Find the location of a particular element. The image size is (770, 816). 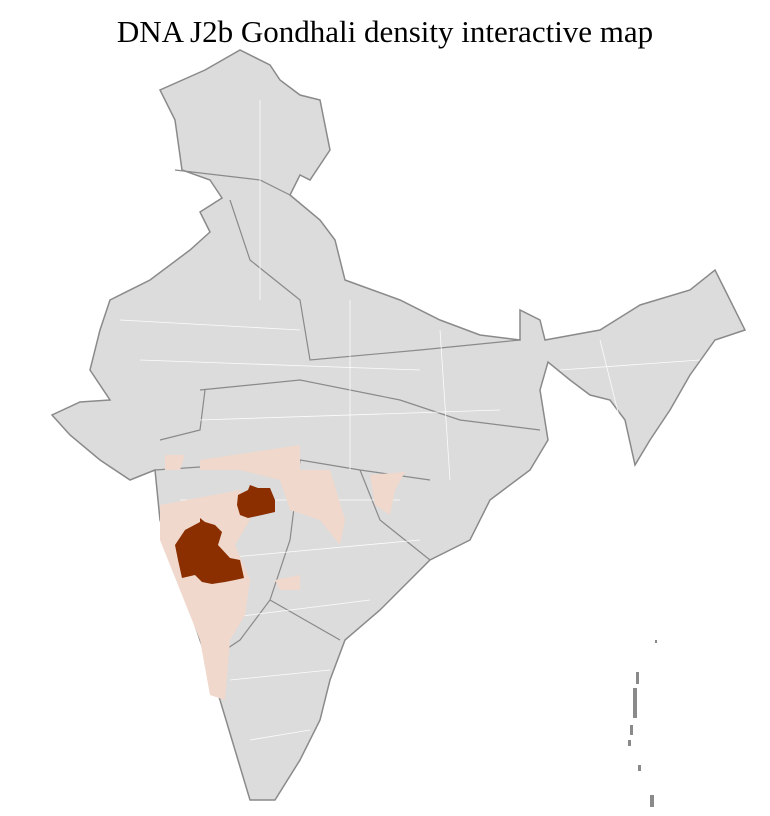

region-pune is located at coordinates (209, 551).